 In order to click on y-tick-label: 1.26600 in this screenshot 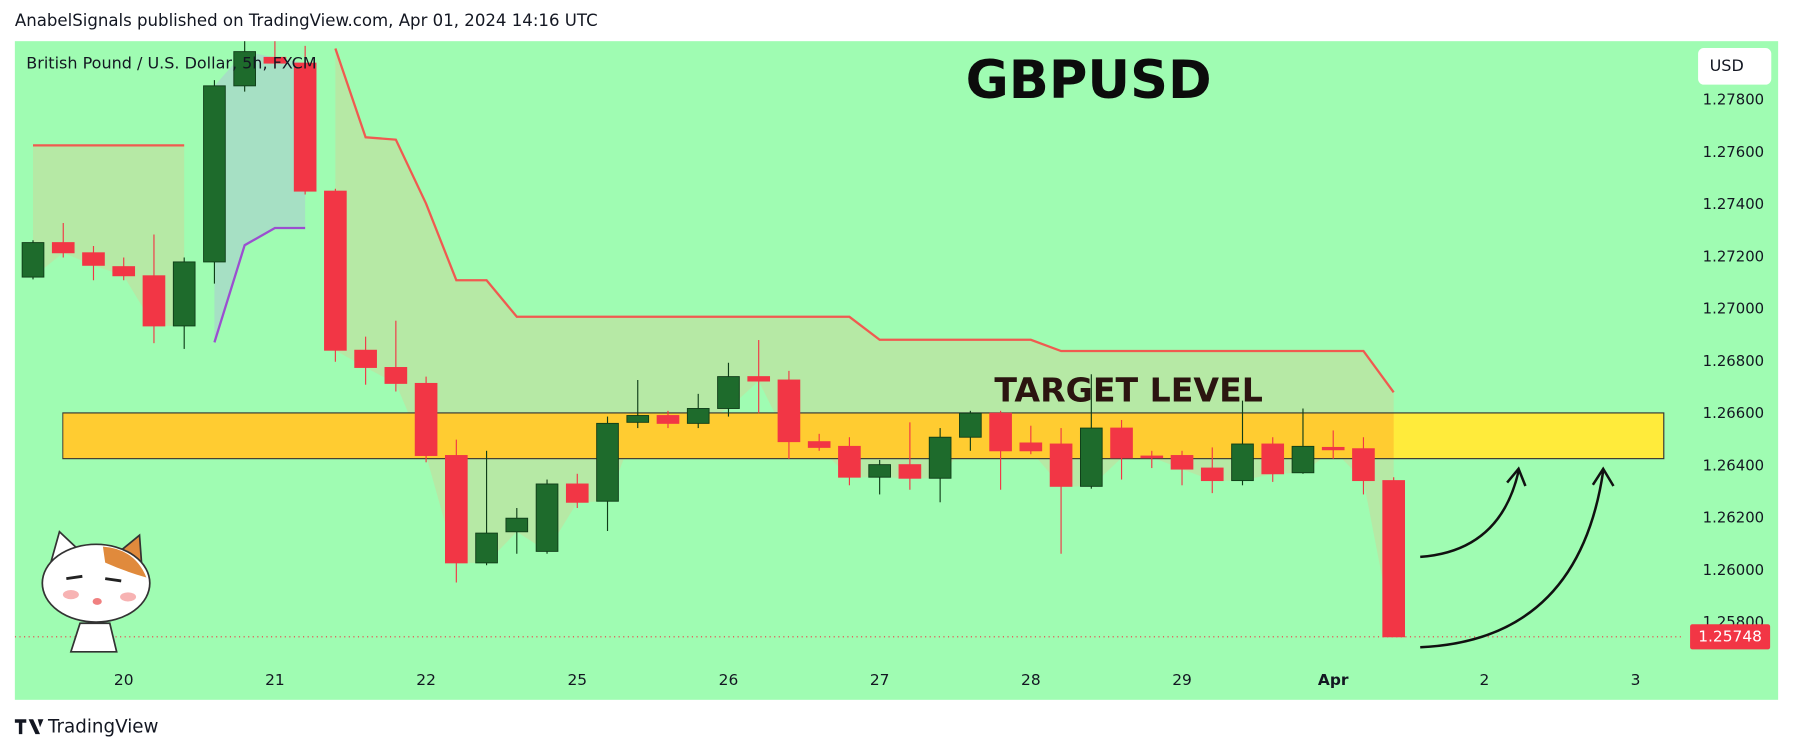, I will do `click(1733, 413)`.